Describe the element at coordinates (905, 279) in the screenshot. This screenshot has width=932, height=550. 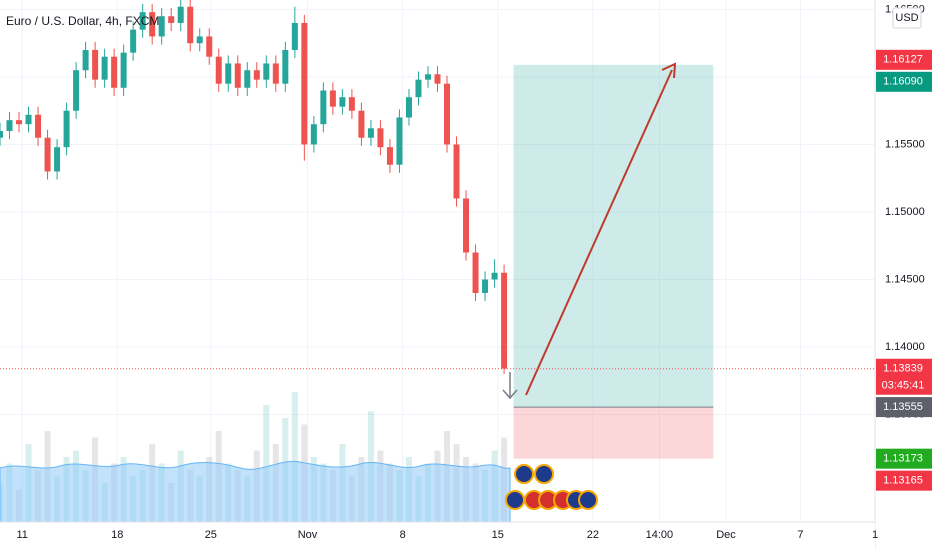
I see `y-tick-label: 1.14500` at that location.